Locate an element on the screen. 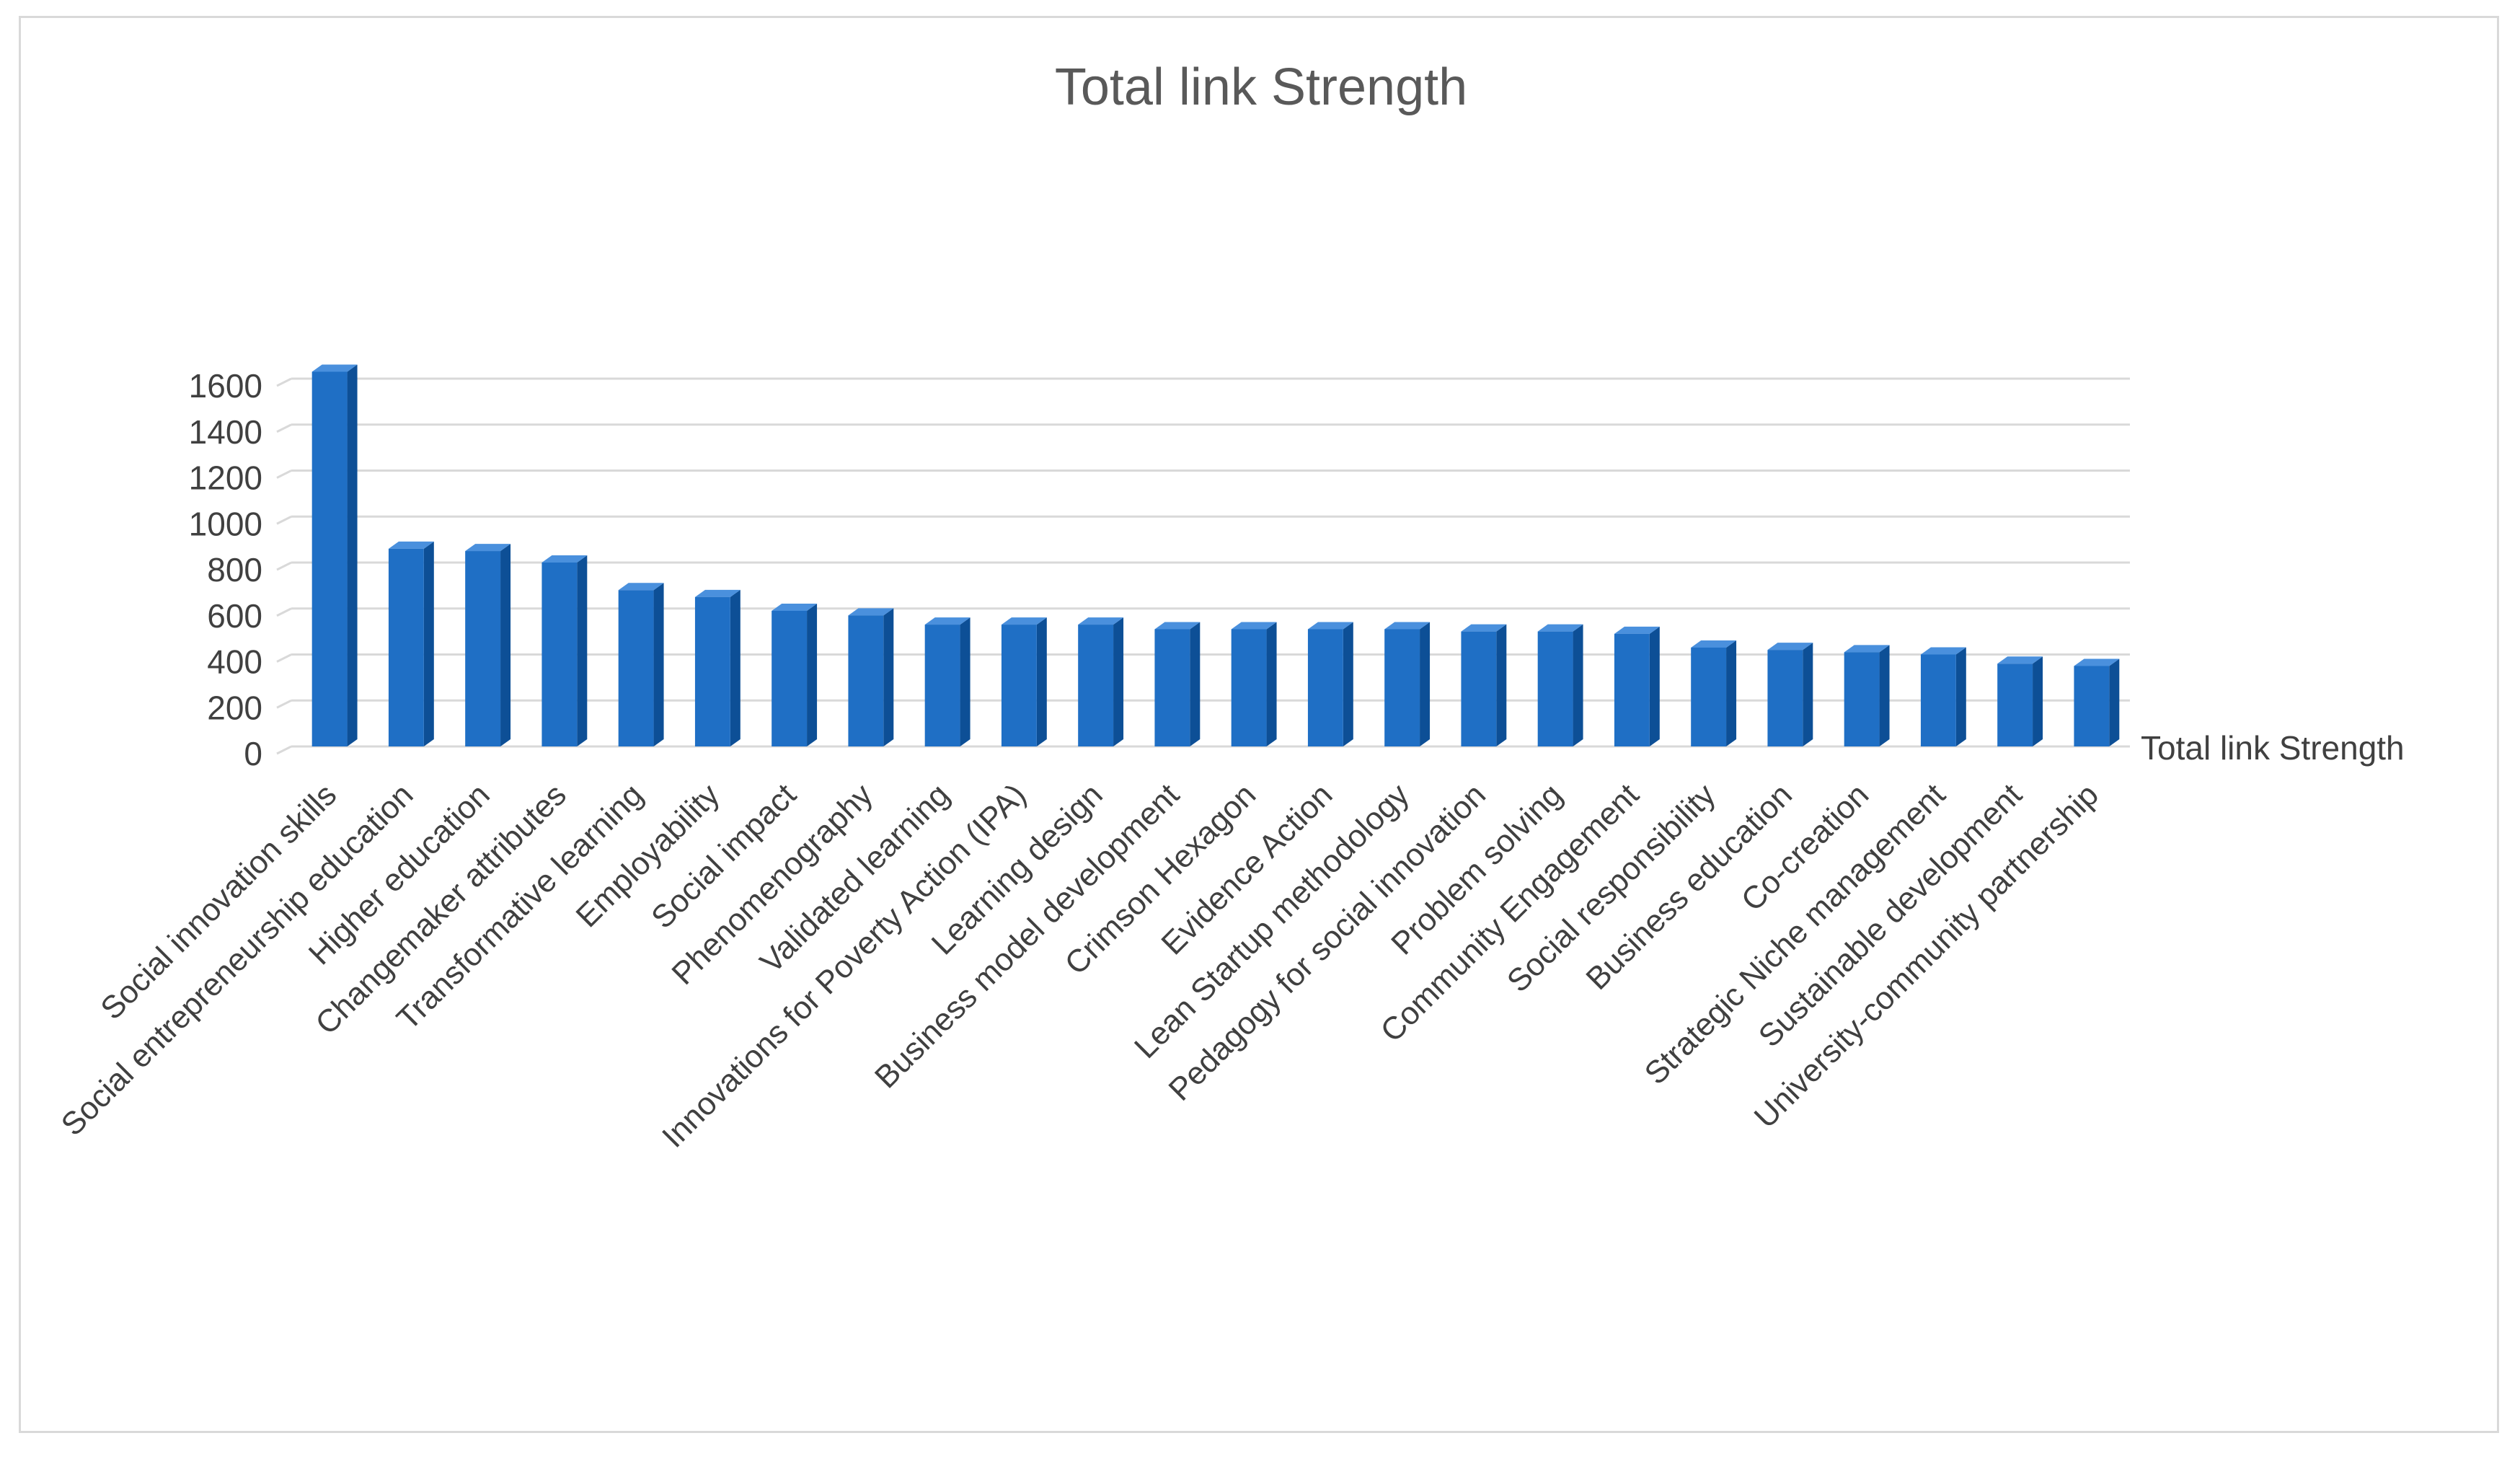 The image size is (2520, 1459). y-tick-label: 800 is located at coordinates (234, 570).